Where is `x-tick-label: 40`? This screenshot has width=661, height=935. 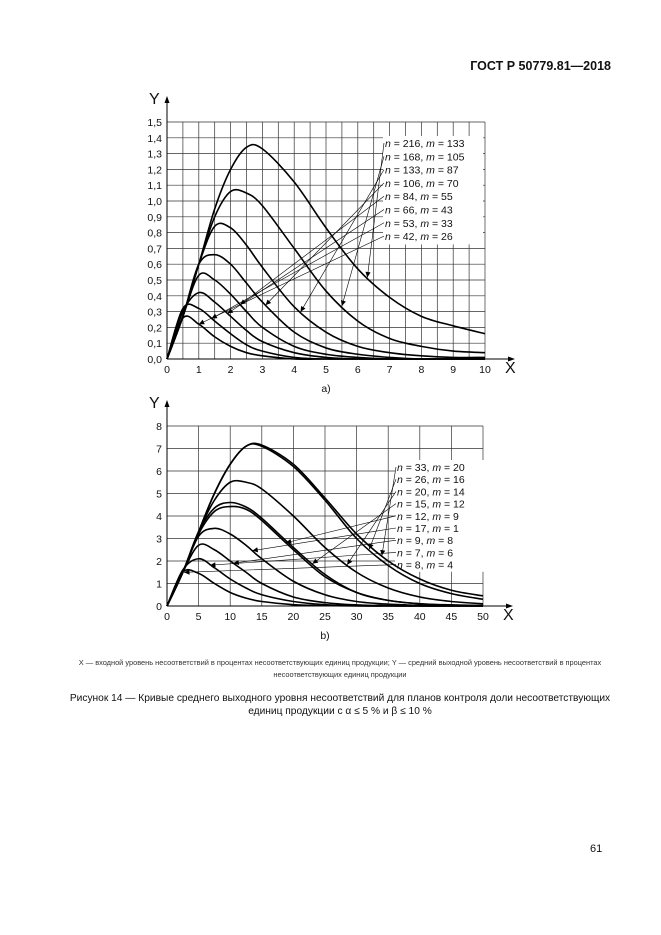 x-tick-label: 40 is located at coordinates (420, 617).